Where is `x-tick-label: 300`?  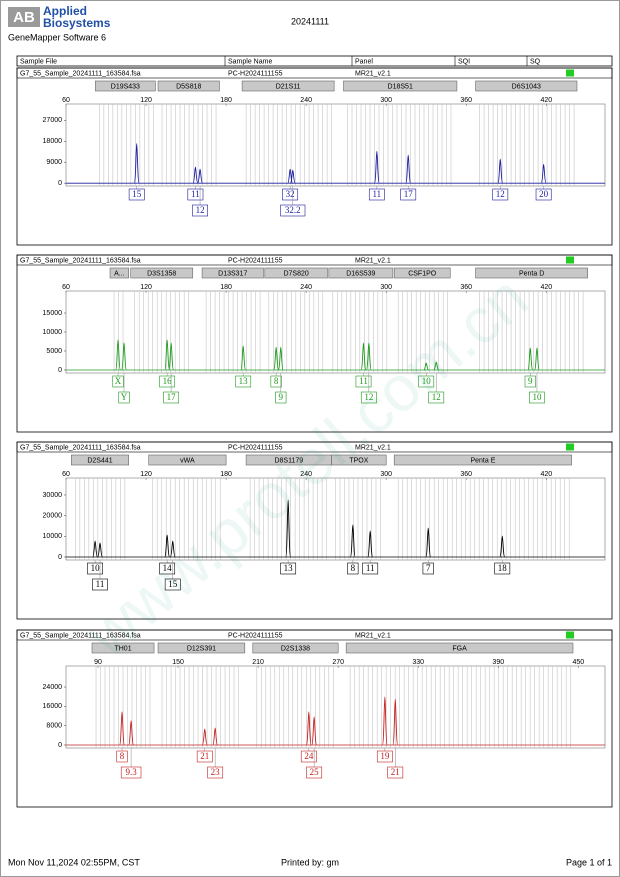 x-tick-label: 300 is located at coordinates (386, 100).